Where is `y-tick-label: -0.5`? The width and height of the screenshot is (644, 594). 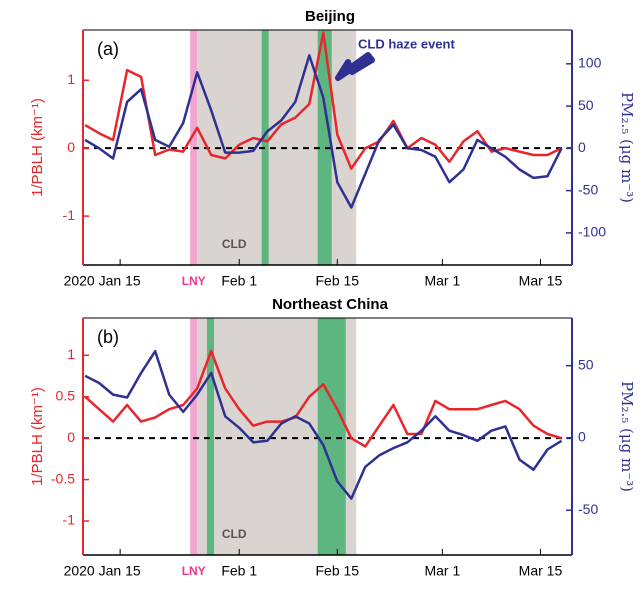 y-tick-label: -0.5 is located at coordinates (63, 478).